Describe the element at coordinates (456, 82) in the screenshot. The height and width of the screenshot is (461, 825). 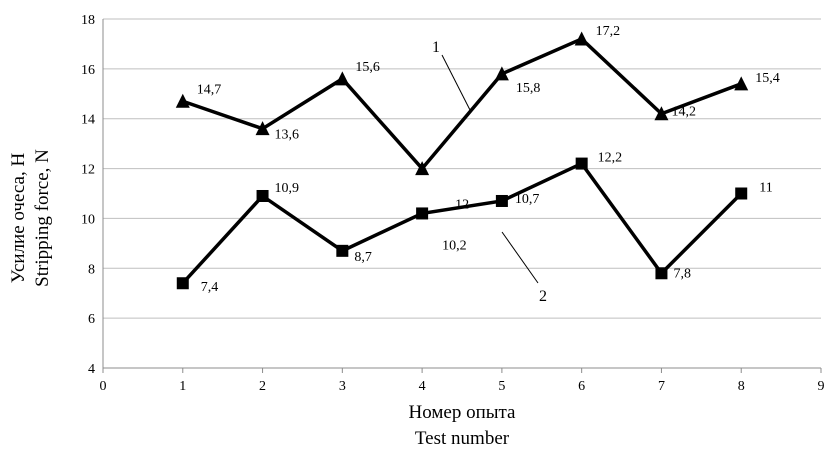
I see `series-1-leader-line` at that location.